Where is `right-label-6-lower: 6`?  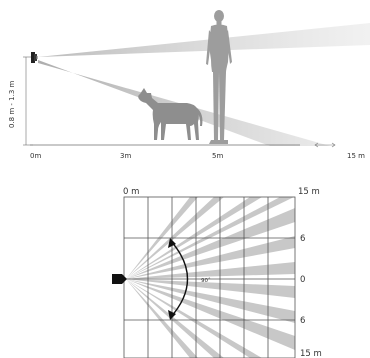
right-label-6-lower: 6 is located at coordinates (302, 321).